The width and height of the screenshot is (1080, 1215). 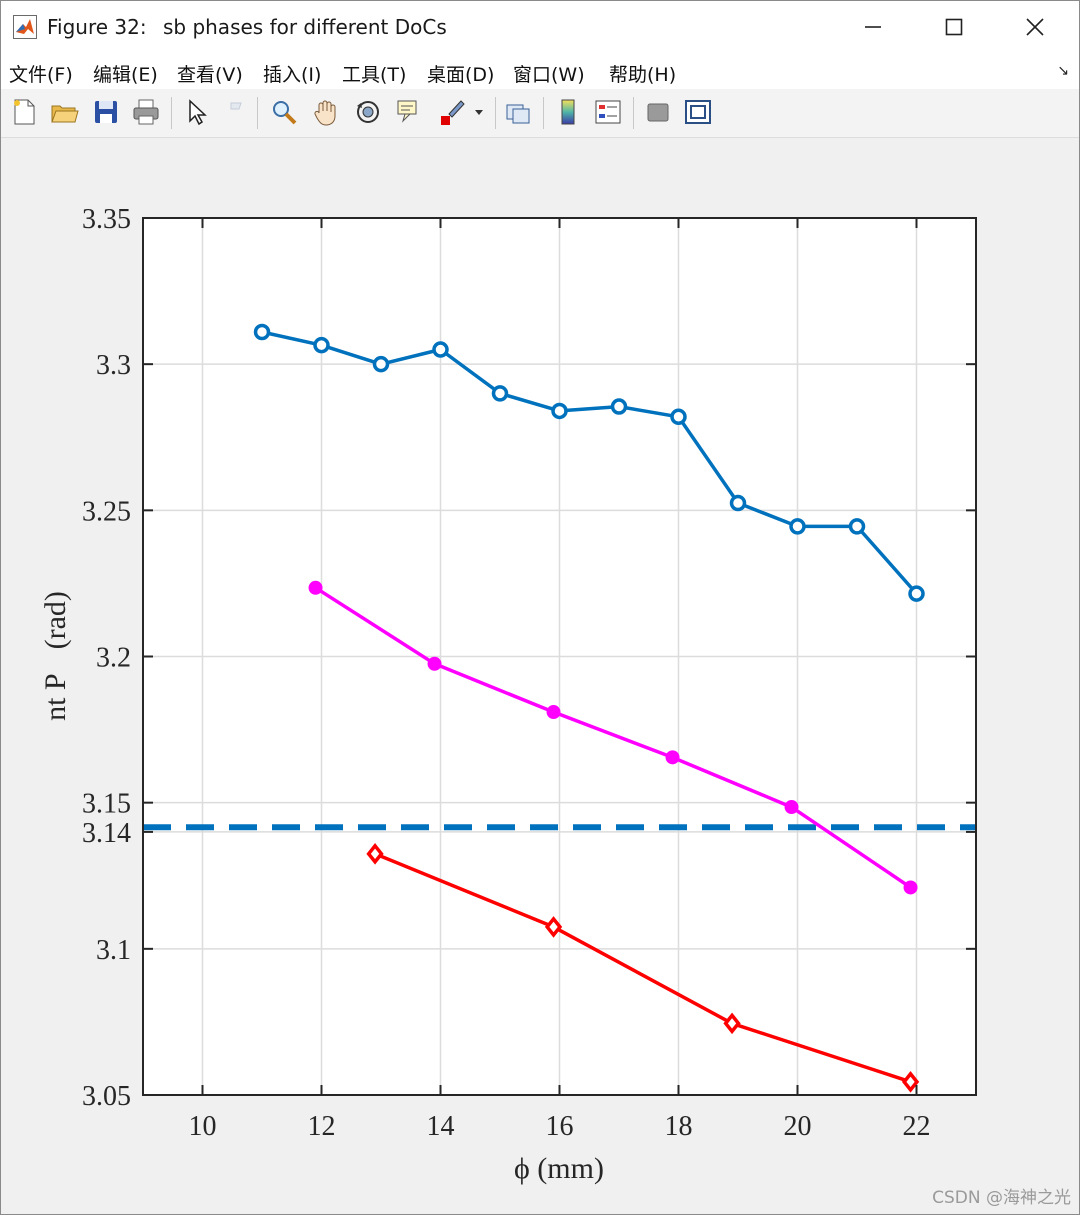 I want to click on x-axis-label: ϕ (mm), so click(x=559, y=1168).